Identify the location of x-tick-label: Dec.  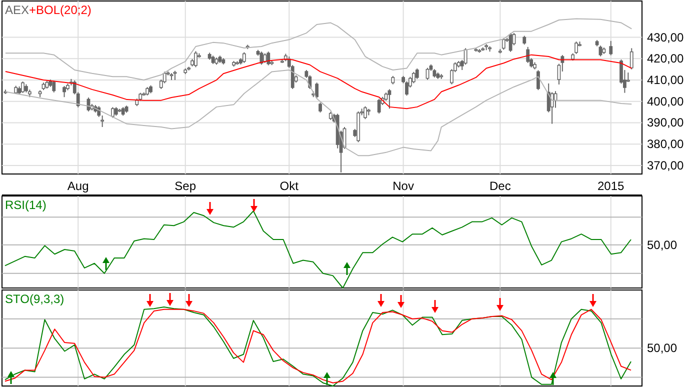
(500, 186).